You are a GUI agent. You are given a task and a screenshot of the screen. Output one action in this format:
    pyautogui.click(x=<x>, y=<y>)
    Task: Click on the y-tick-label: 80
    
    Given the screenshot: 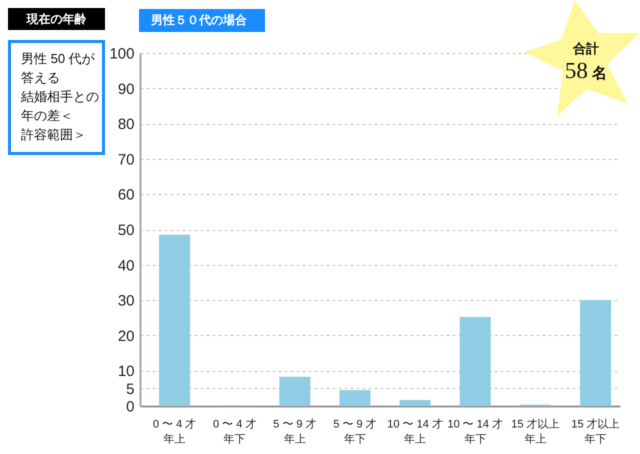 What is the action you would take?
    pyautogui.click(x=126, y=125)
    